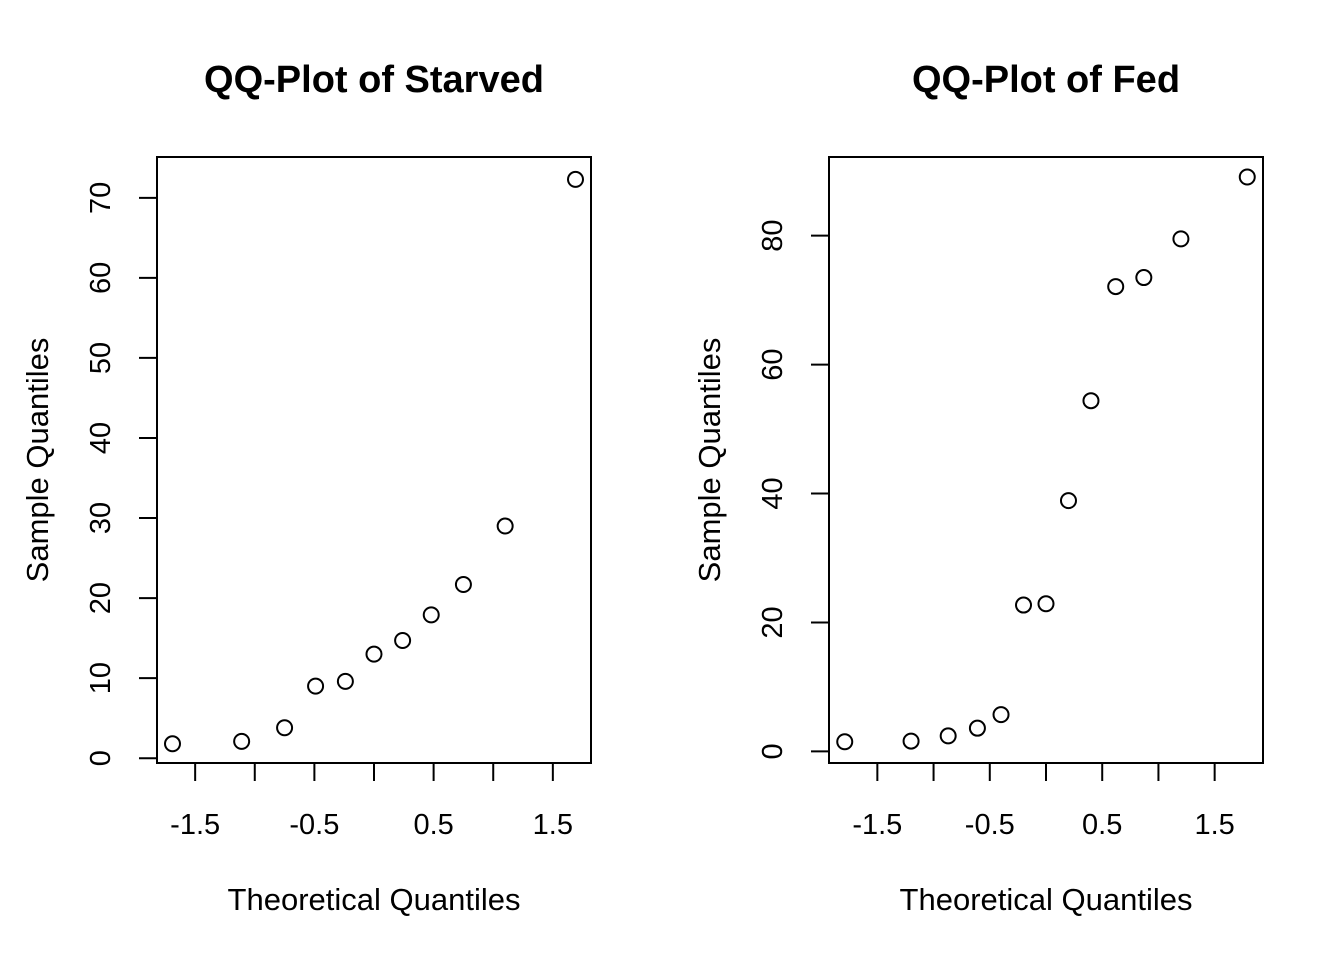 This screenshot has width=1344, height=960. I want to click on y-tick-label-fed: 0, so click(773, 751).